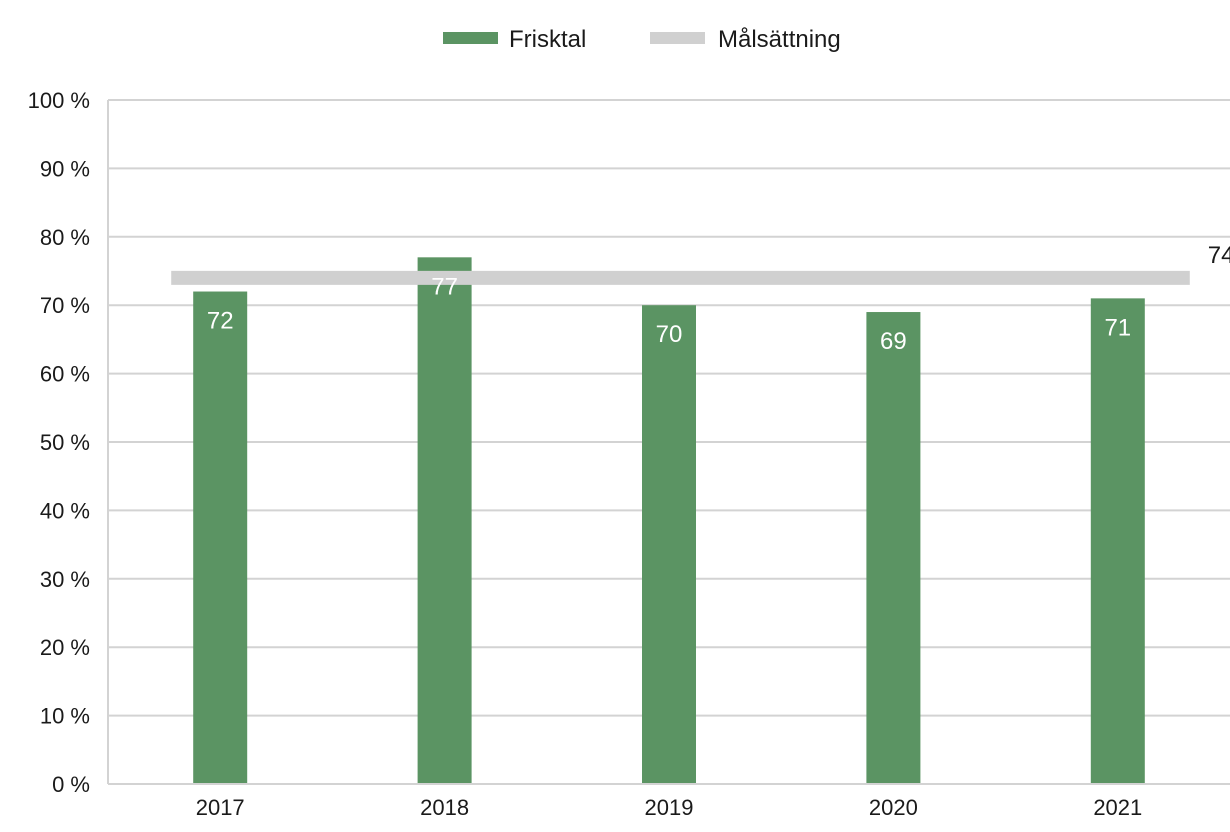 The height and width of the screenshot is (832, 1230). I want to click on y-tick-label: 80 %, so click(65, 237).